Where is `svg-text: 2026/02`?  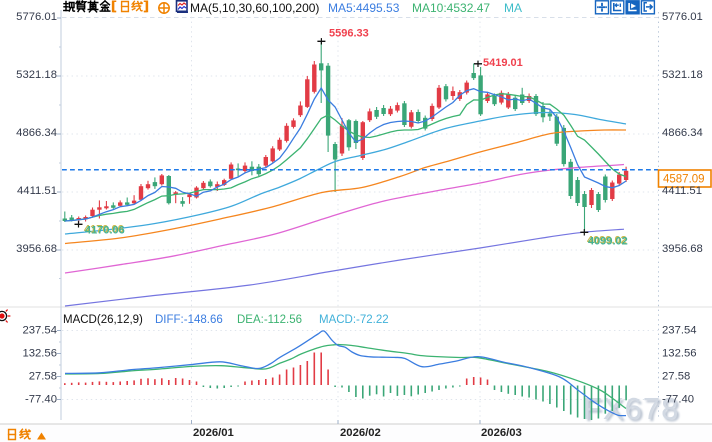
svg-text: 2026/02 is located at coordinates (360, 433).